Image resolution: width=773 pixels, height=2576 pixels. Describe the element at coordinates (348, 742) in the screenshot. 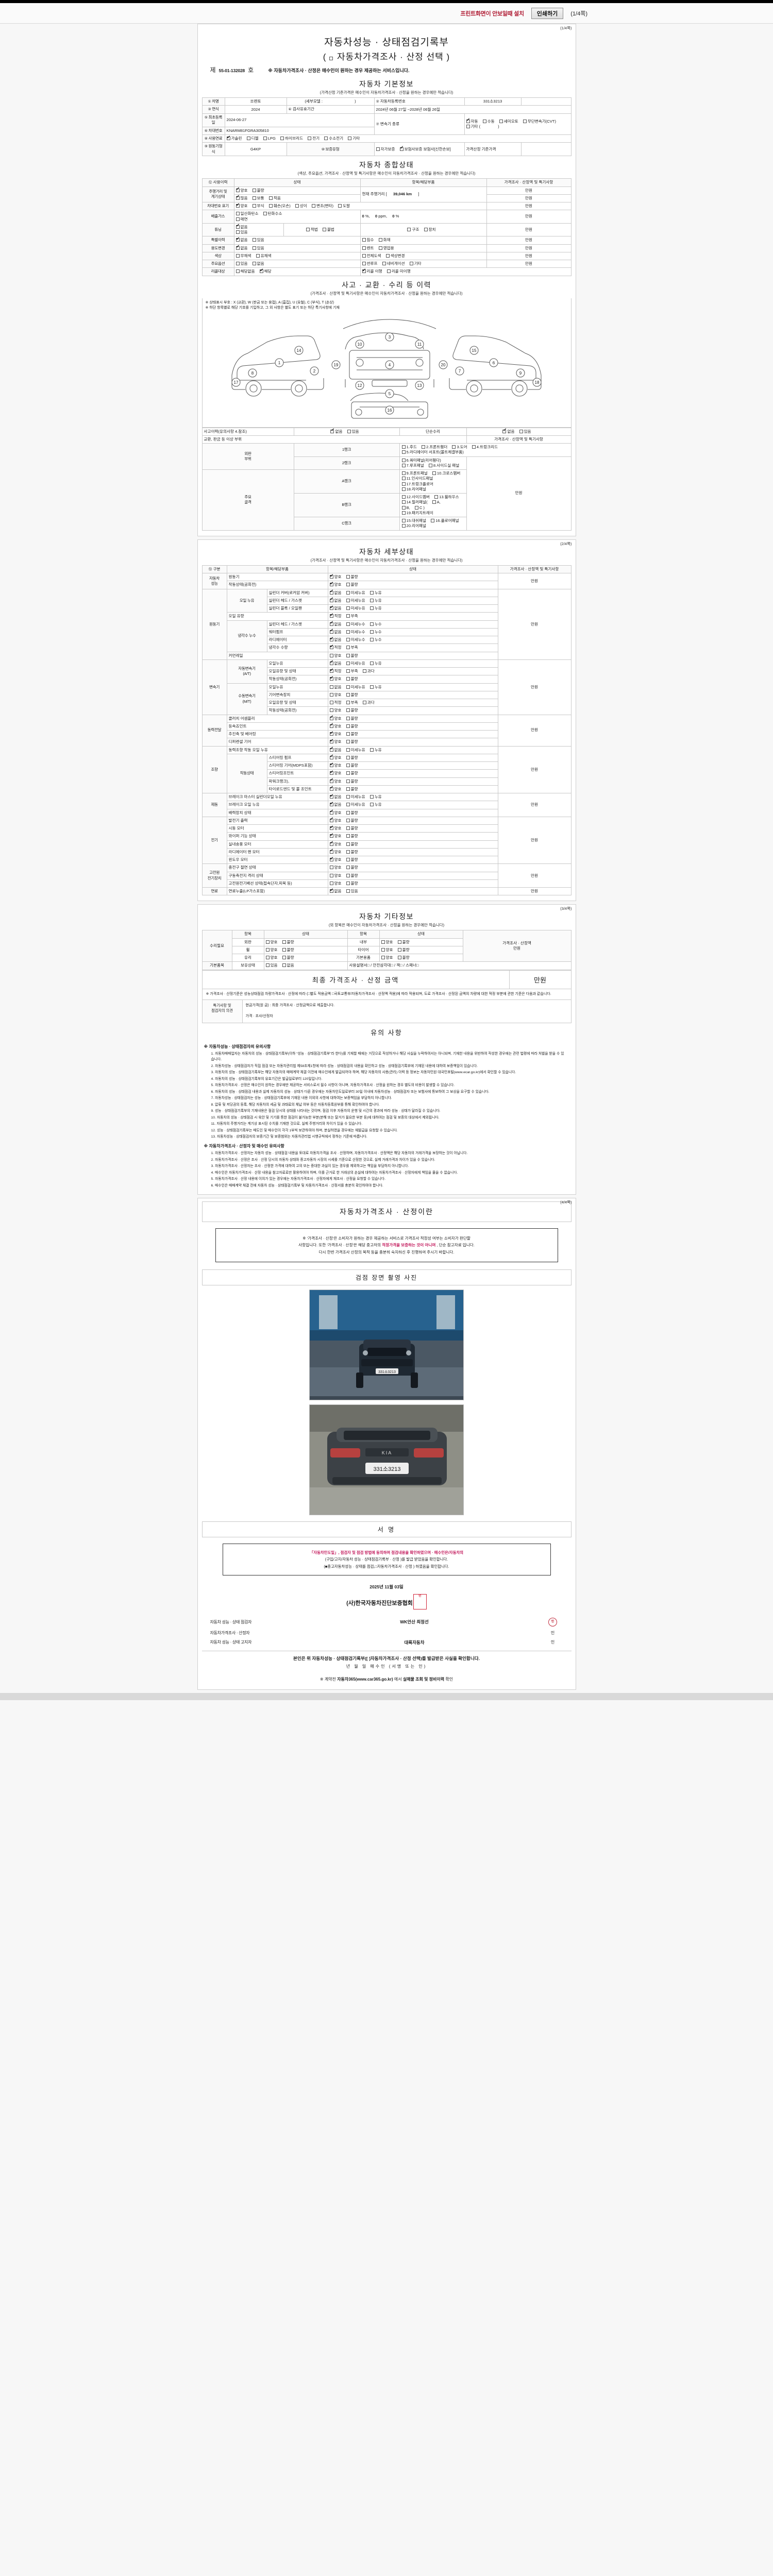

I see `checkbox-diff-bad` at that location.